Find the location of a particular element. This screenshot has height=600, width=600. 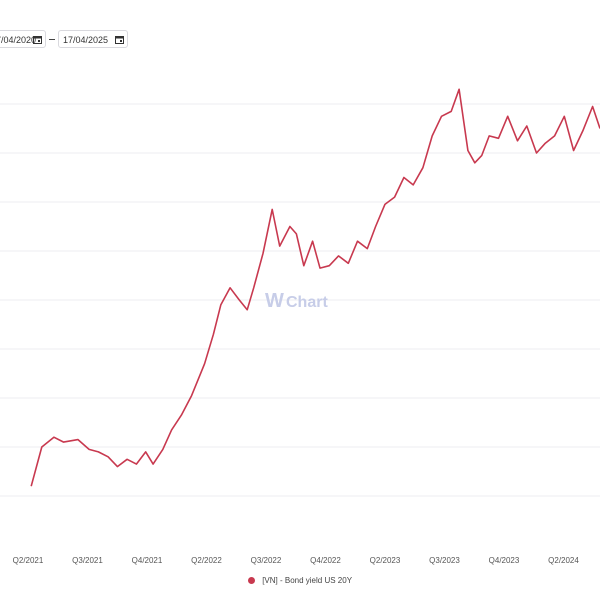

end-date-value: 17/04/2025 is located at coordinates (86, 40).